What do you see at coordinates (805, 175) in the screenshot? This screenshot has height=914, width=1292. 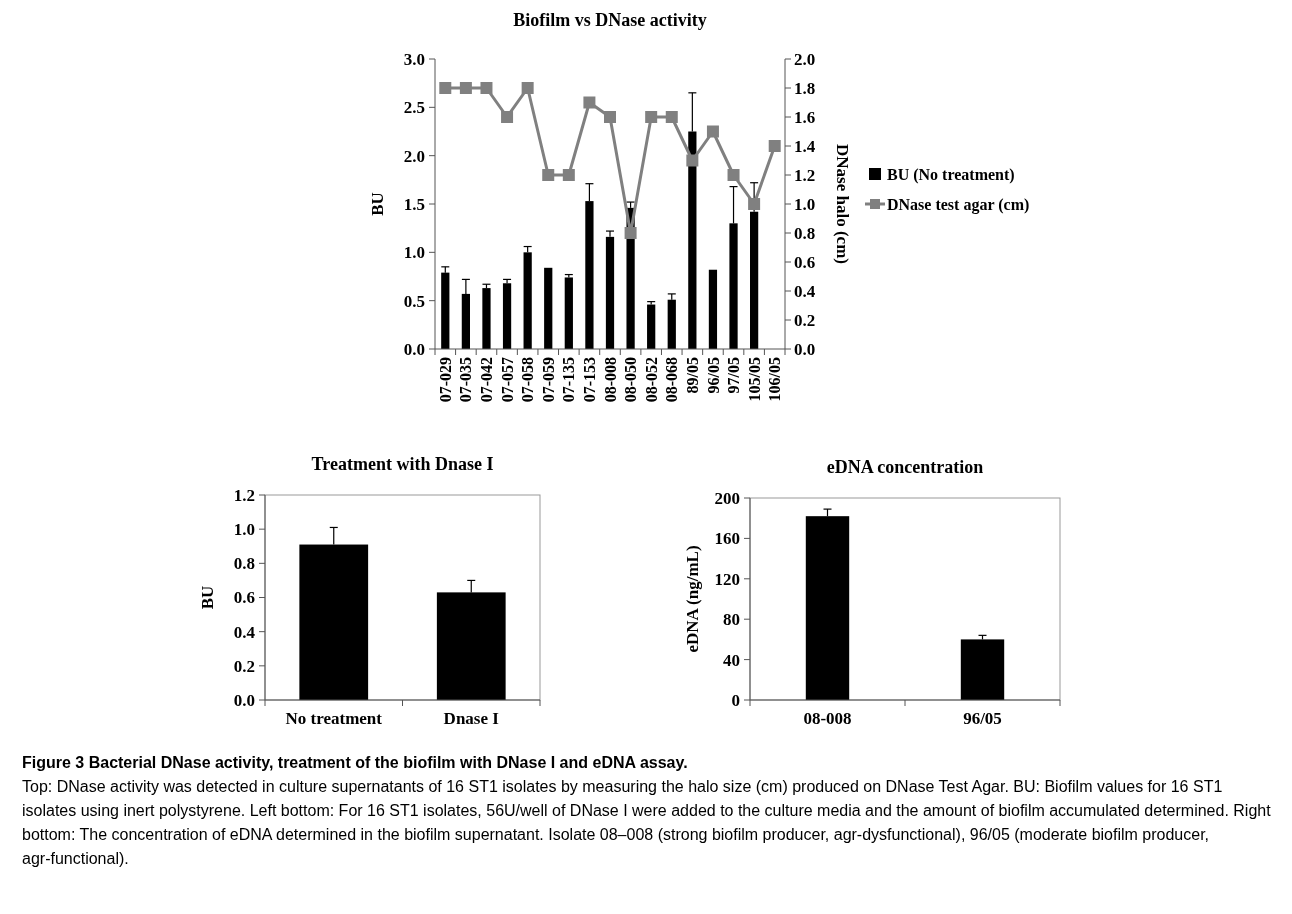 I see `y2-tick-label: 1.2` at bounding box center [805, 175].